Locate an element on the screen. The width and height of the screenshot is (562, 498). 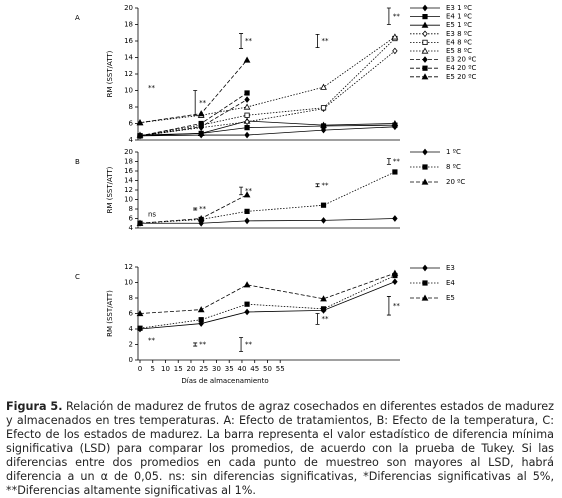
x-tick-label: 0 is located at coordinates (140, 369).